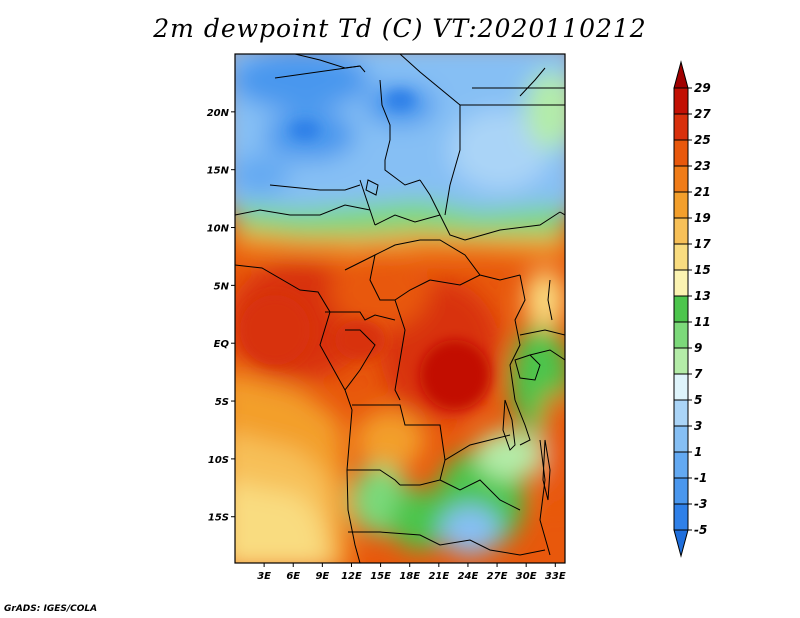  What do you see at coordinates (702, 322) in the screenshot?
I see `colorbar-label: 11` at bounding box center [702, 322].